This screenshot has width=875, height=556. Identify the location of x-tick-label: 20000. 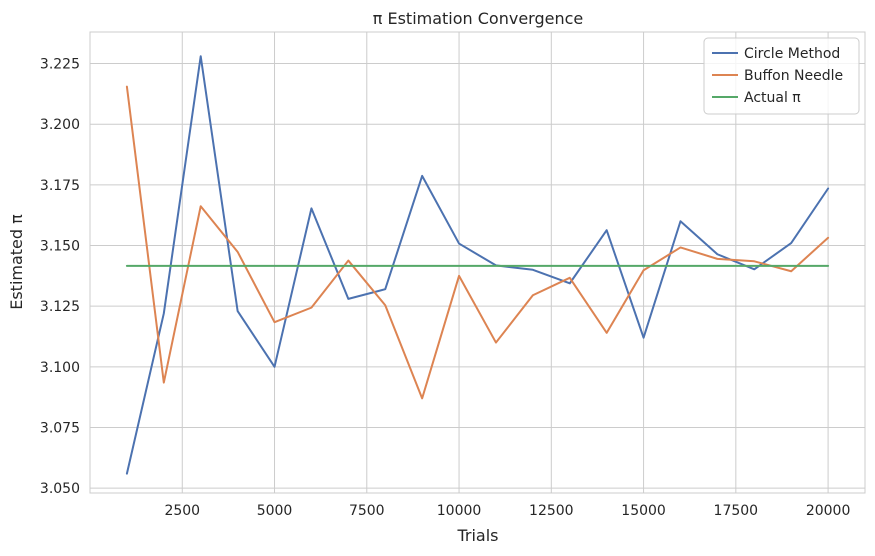
(828, 511).